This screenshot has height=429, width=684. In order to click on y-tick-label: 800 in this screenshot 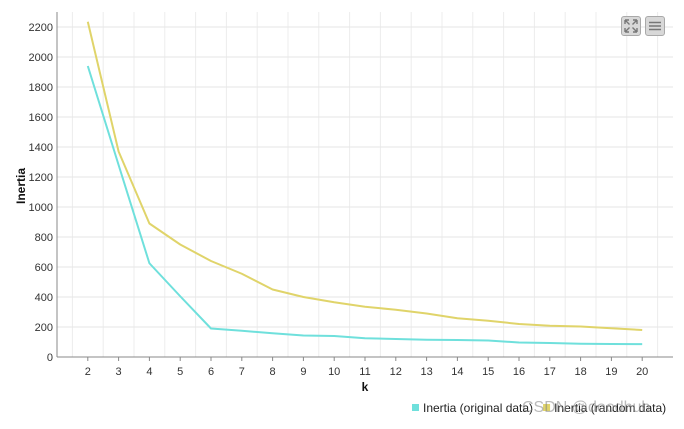, I will do `click(44, 238)`.